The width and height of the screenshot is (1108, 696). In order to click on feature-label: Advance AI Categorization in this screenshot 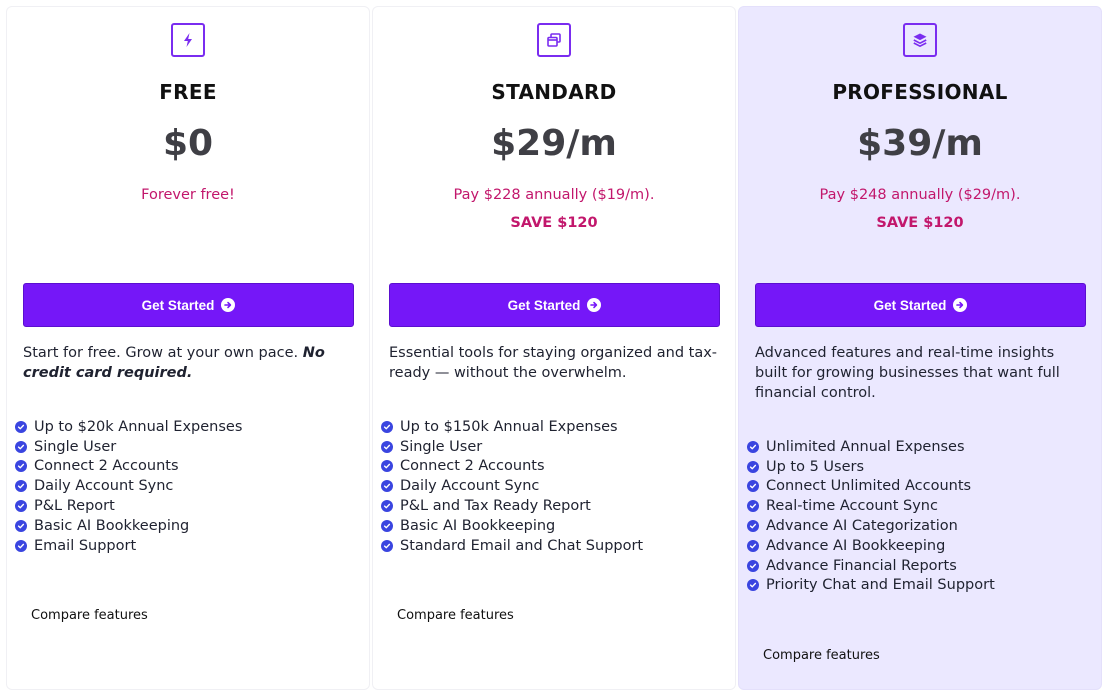, I will do `click(862, 526)`.